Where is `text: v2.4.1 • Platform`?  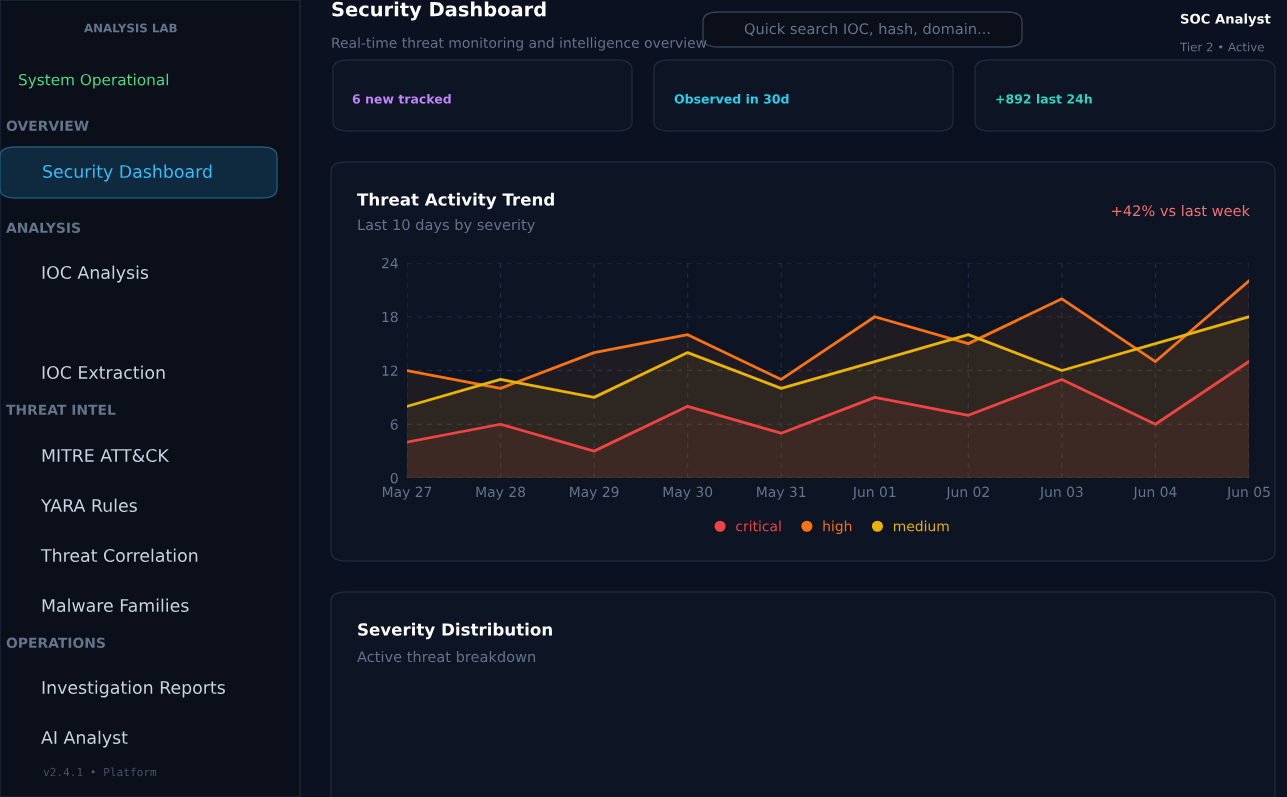
text: v2.4.1 • Platform is located at coordinates (100, 772).